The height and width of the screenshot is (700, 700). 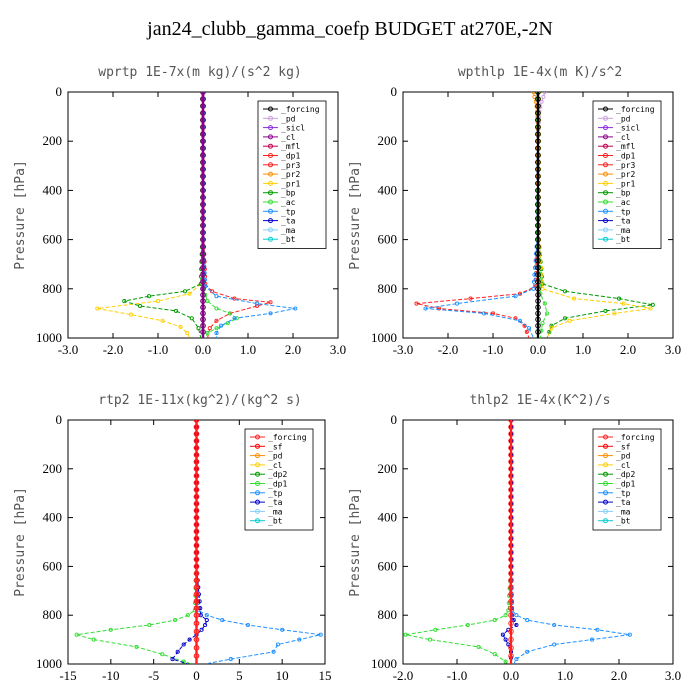 What do you see at coordinates (623, 446) in the screenshot?
I see `legend-entry: _sf` at bounding box center [623, 446].